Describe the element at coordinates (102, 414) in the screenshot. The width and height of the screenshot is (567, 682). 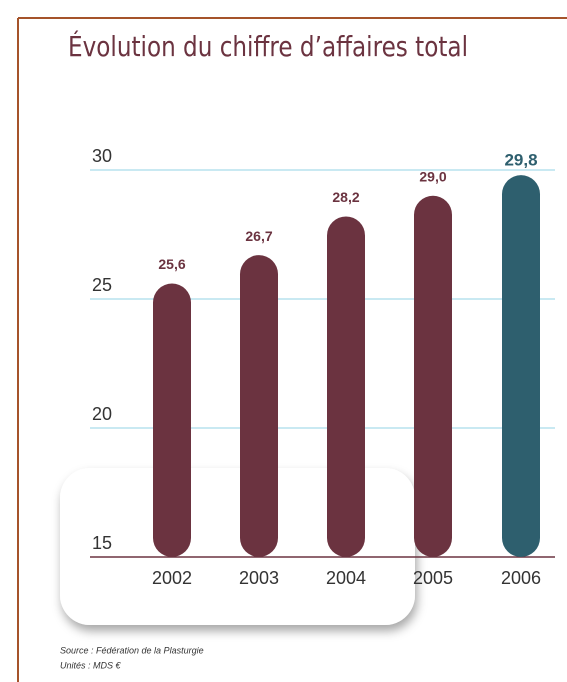
I see `y-tick-label: 20` at that location.